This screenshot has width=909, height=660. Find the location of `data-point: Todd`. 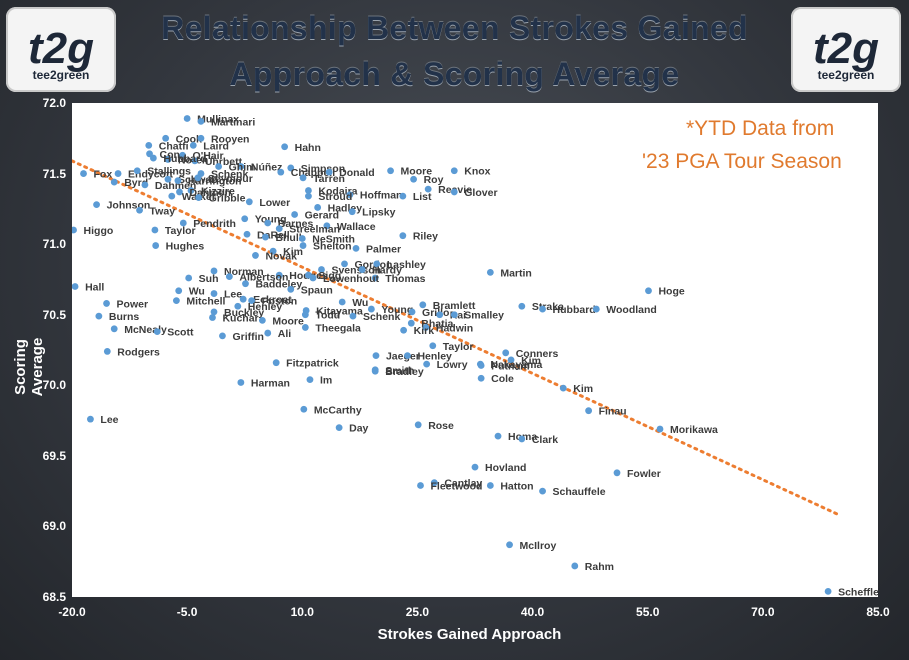

data-point: Todd is located at coordinates (320, 316).